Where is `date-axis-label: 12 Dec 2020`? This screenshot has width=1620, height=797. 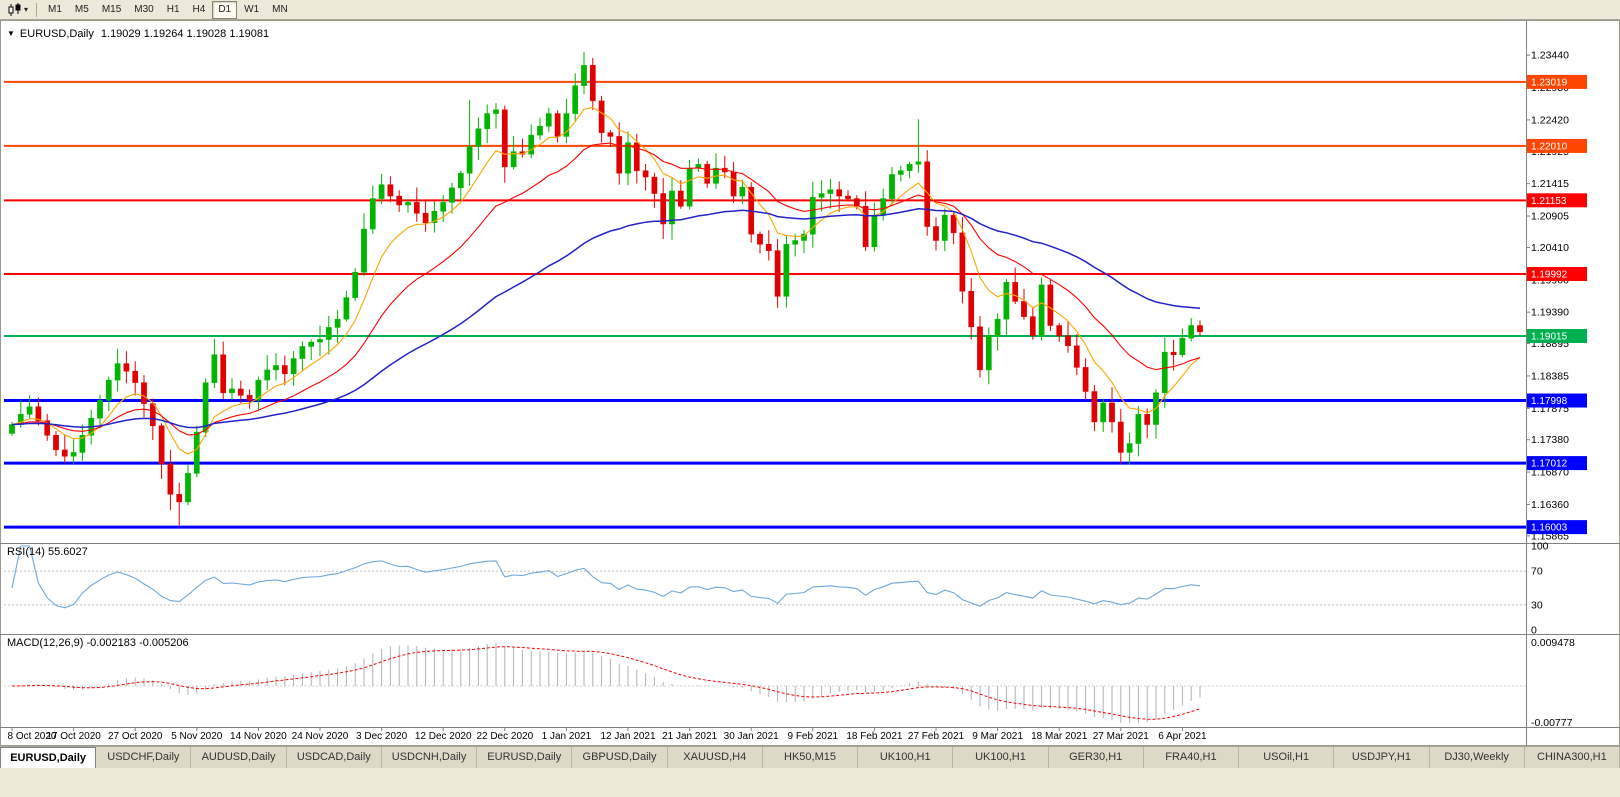
date-axis-label: 12 Dec 2020 is located at coordinates (443, 736).